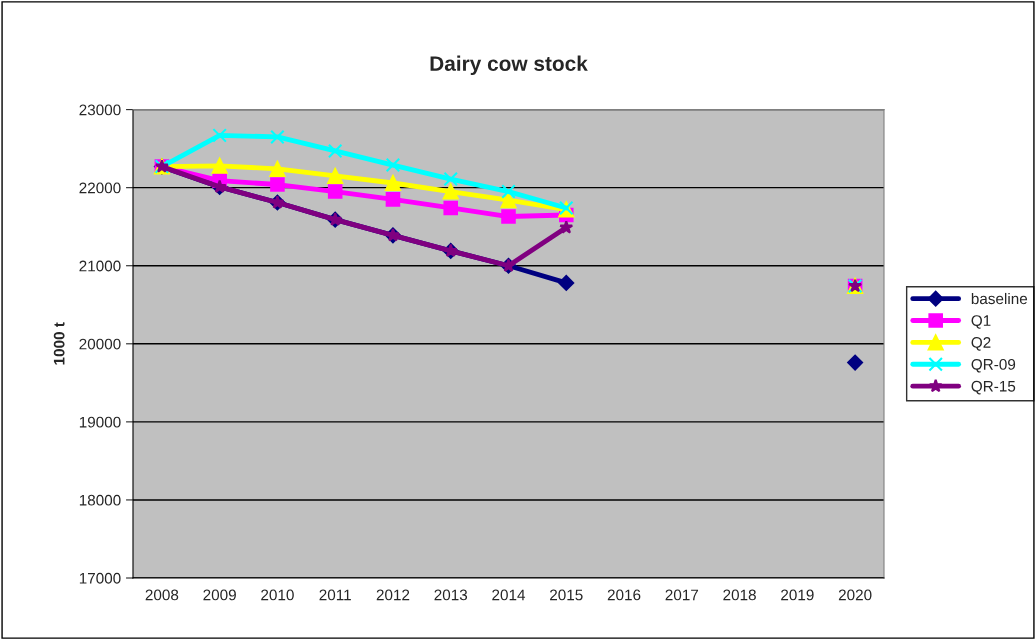 This screenshot has height=640, width=1036. I want to click on y-axis-title: 1000 t, so click(59, 343).